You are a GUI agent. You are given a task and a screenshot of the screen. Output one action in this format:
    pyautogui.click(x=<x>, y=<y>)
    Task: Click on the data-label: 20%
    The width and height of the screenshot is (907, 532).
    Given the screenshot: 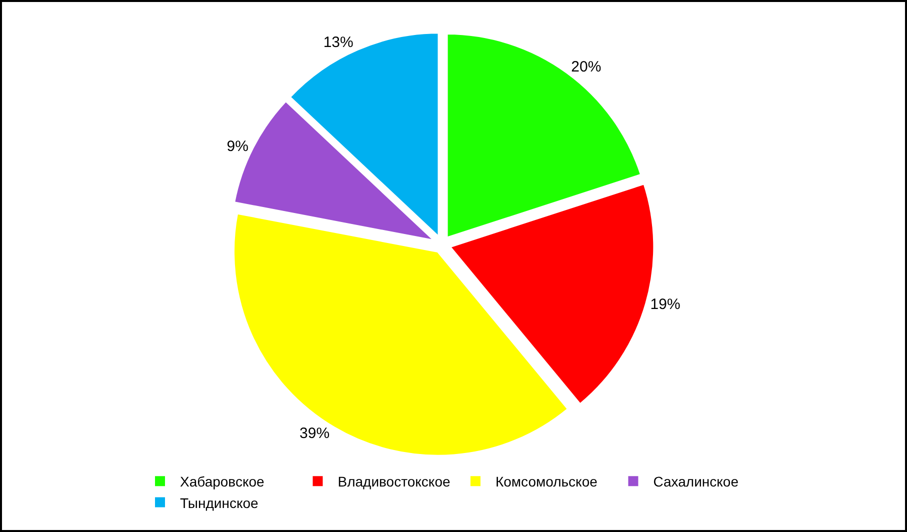 What is the action you would take?
    pyautogui.click(x=586, y=67)
    